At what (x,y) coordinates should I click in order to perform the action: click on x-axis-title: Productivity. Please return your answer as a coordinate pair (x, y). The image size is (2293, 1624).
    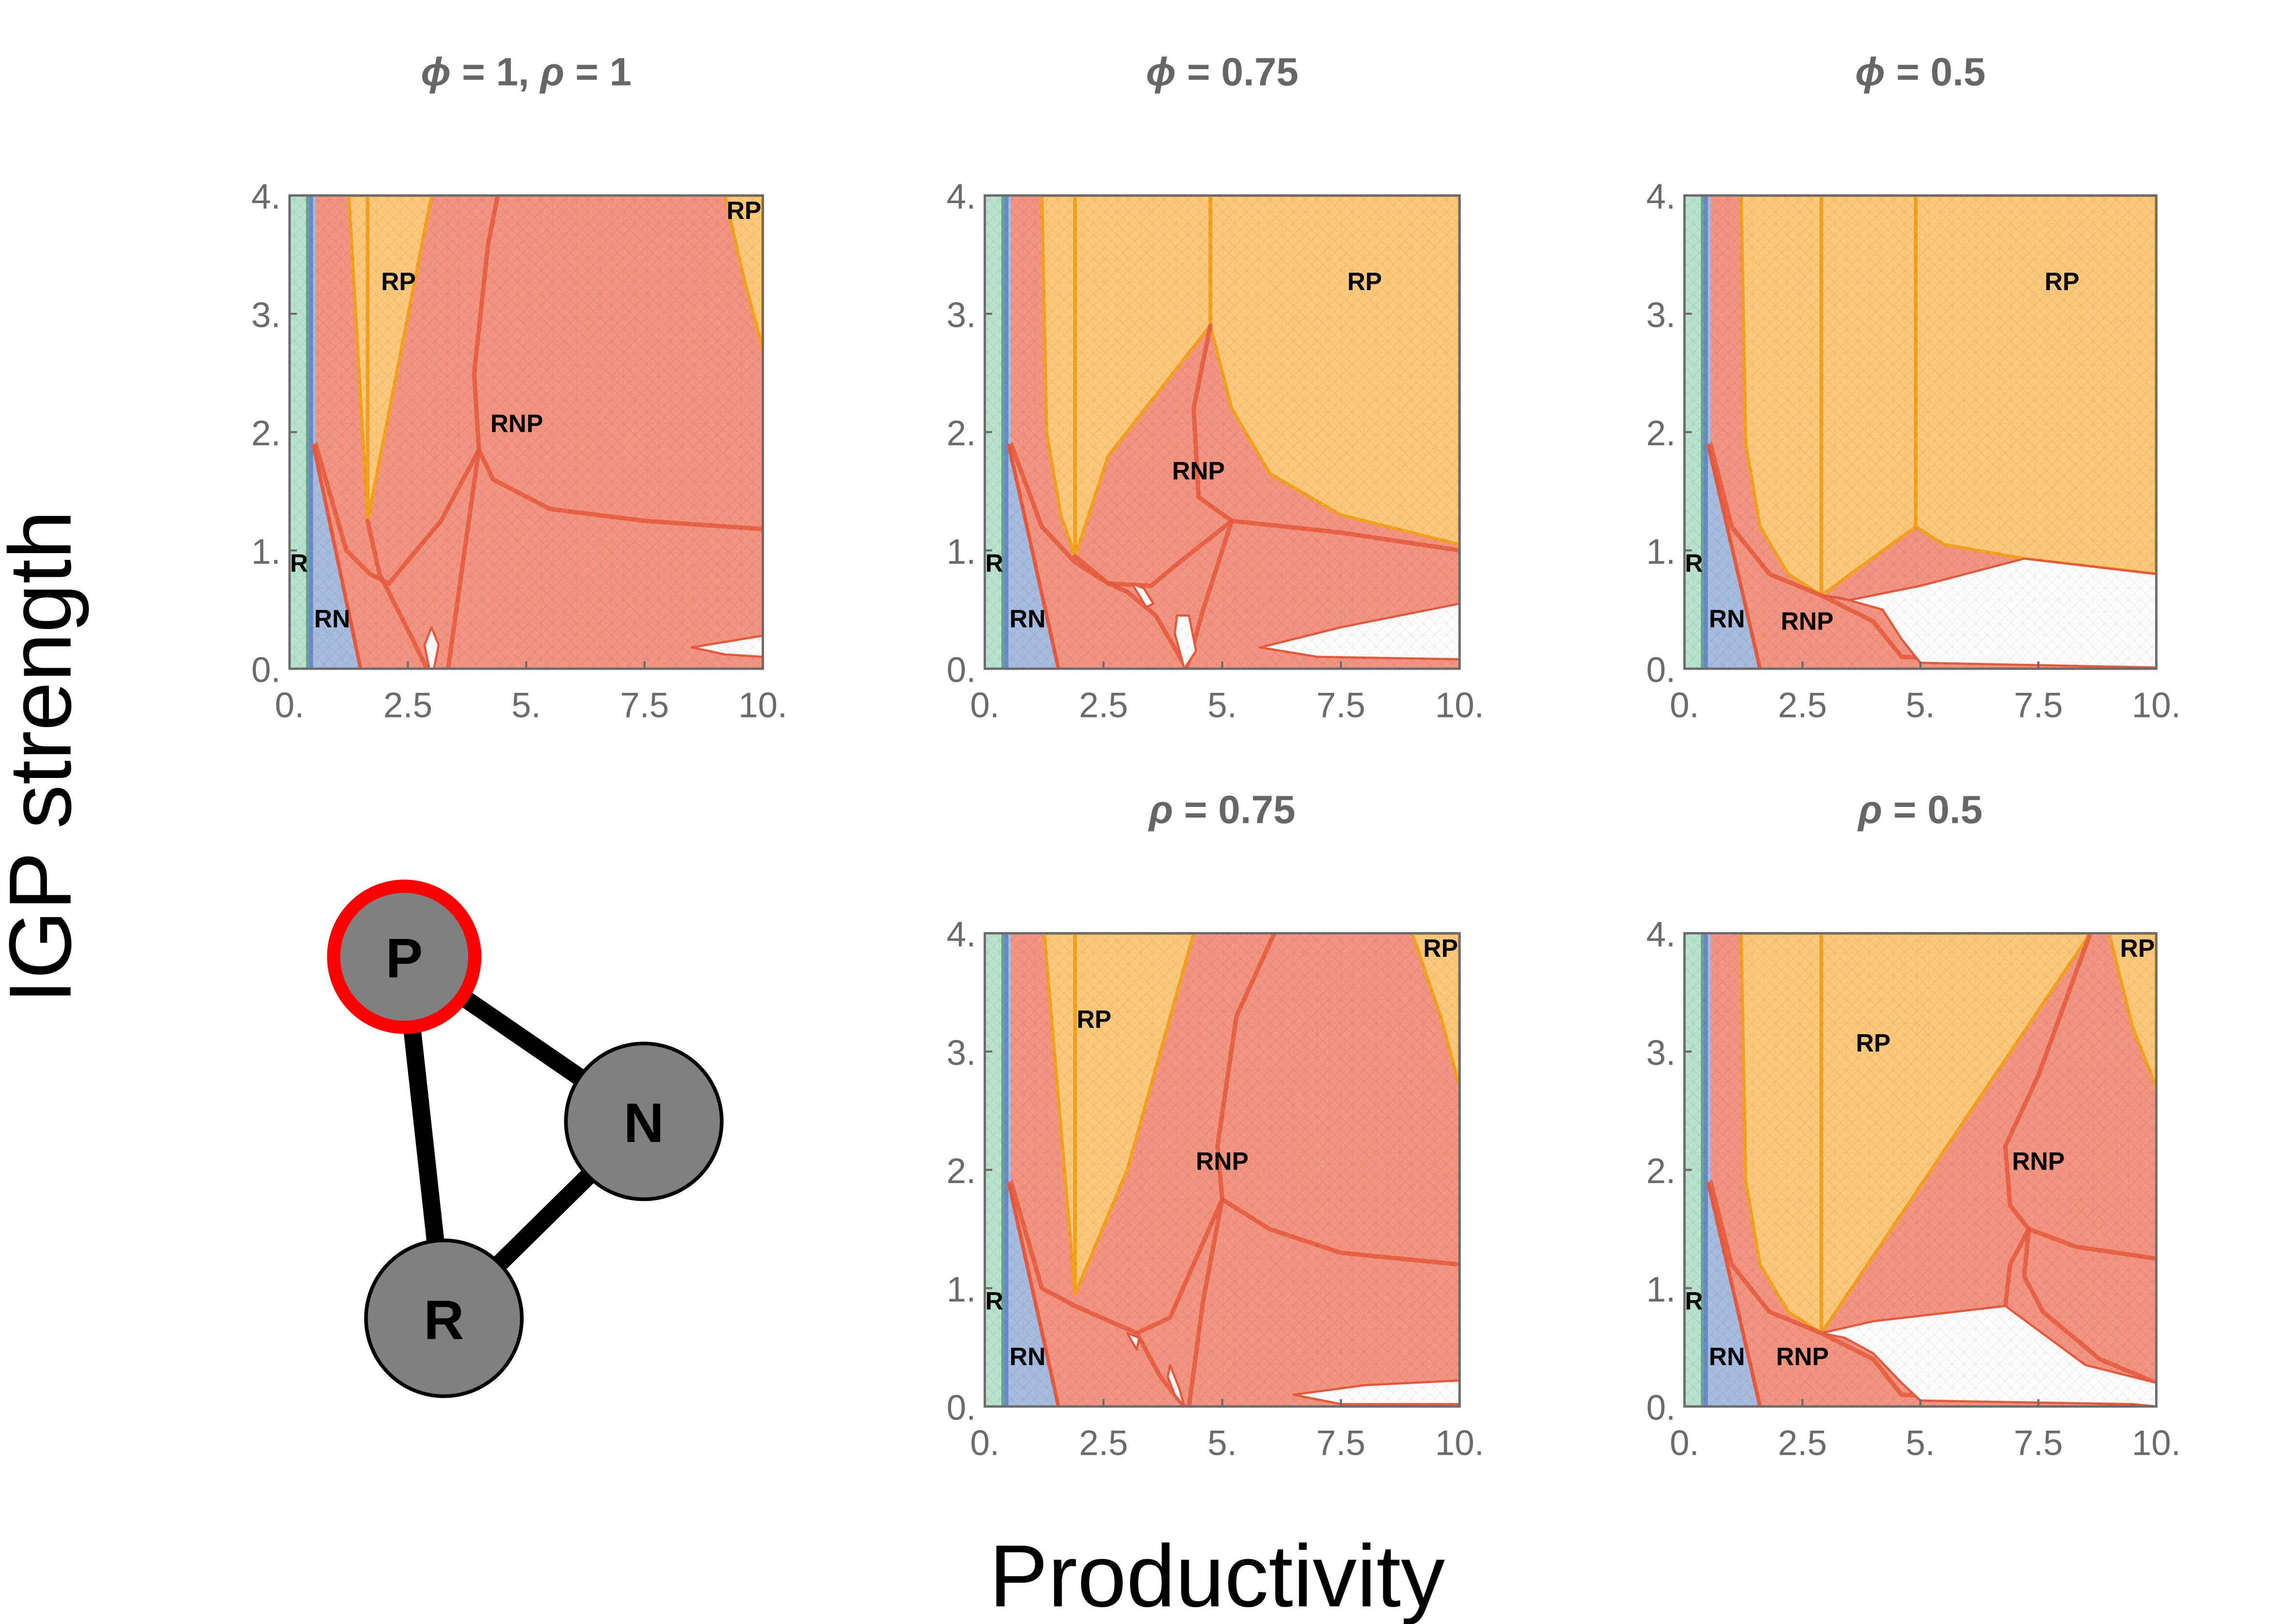
    Looking at the image, I should click on (1217, 1576).